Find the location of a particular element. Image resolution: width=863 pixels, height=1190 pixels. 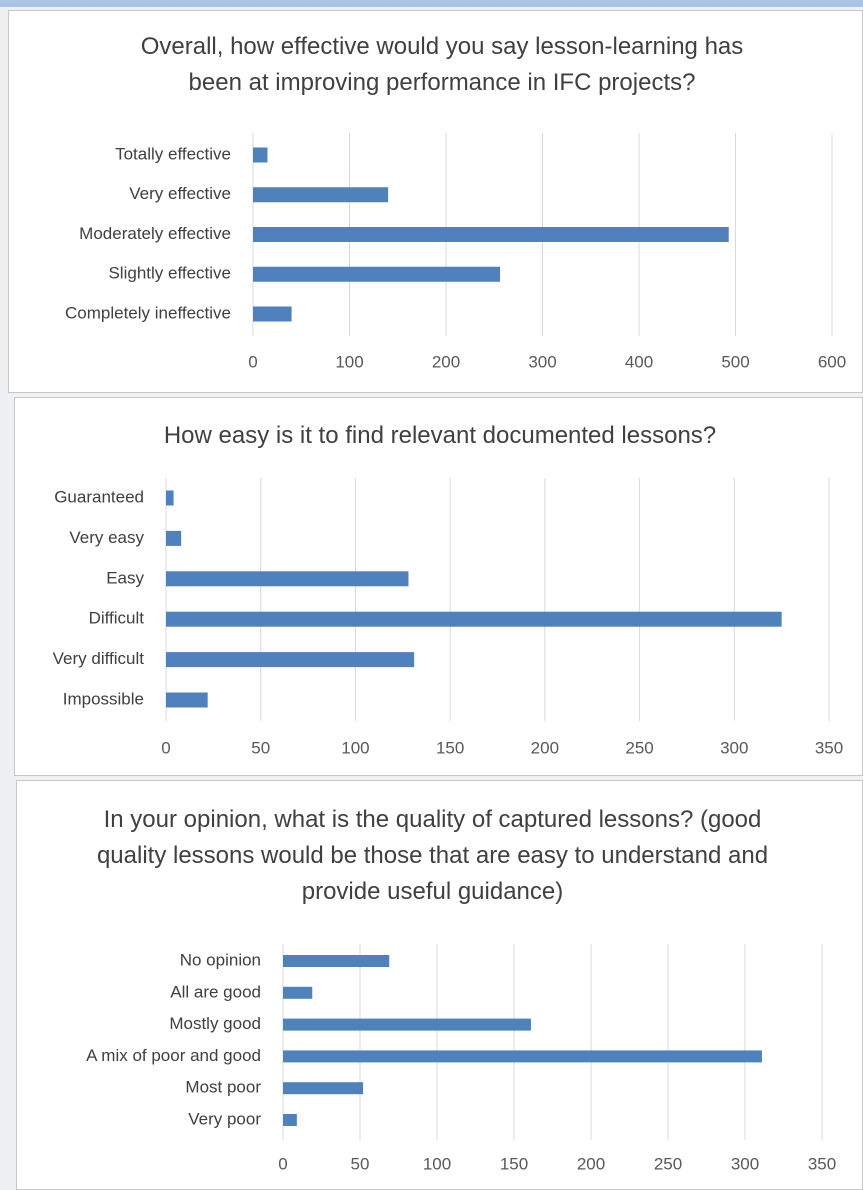

x-tick-label: 500 is located at coordinates (735, 361).